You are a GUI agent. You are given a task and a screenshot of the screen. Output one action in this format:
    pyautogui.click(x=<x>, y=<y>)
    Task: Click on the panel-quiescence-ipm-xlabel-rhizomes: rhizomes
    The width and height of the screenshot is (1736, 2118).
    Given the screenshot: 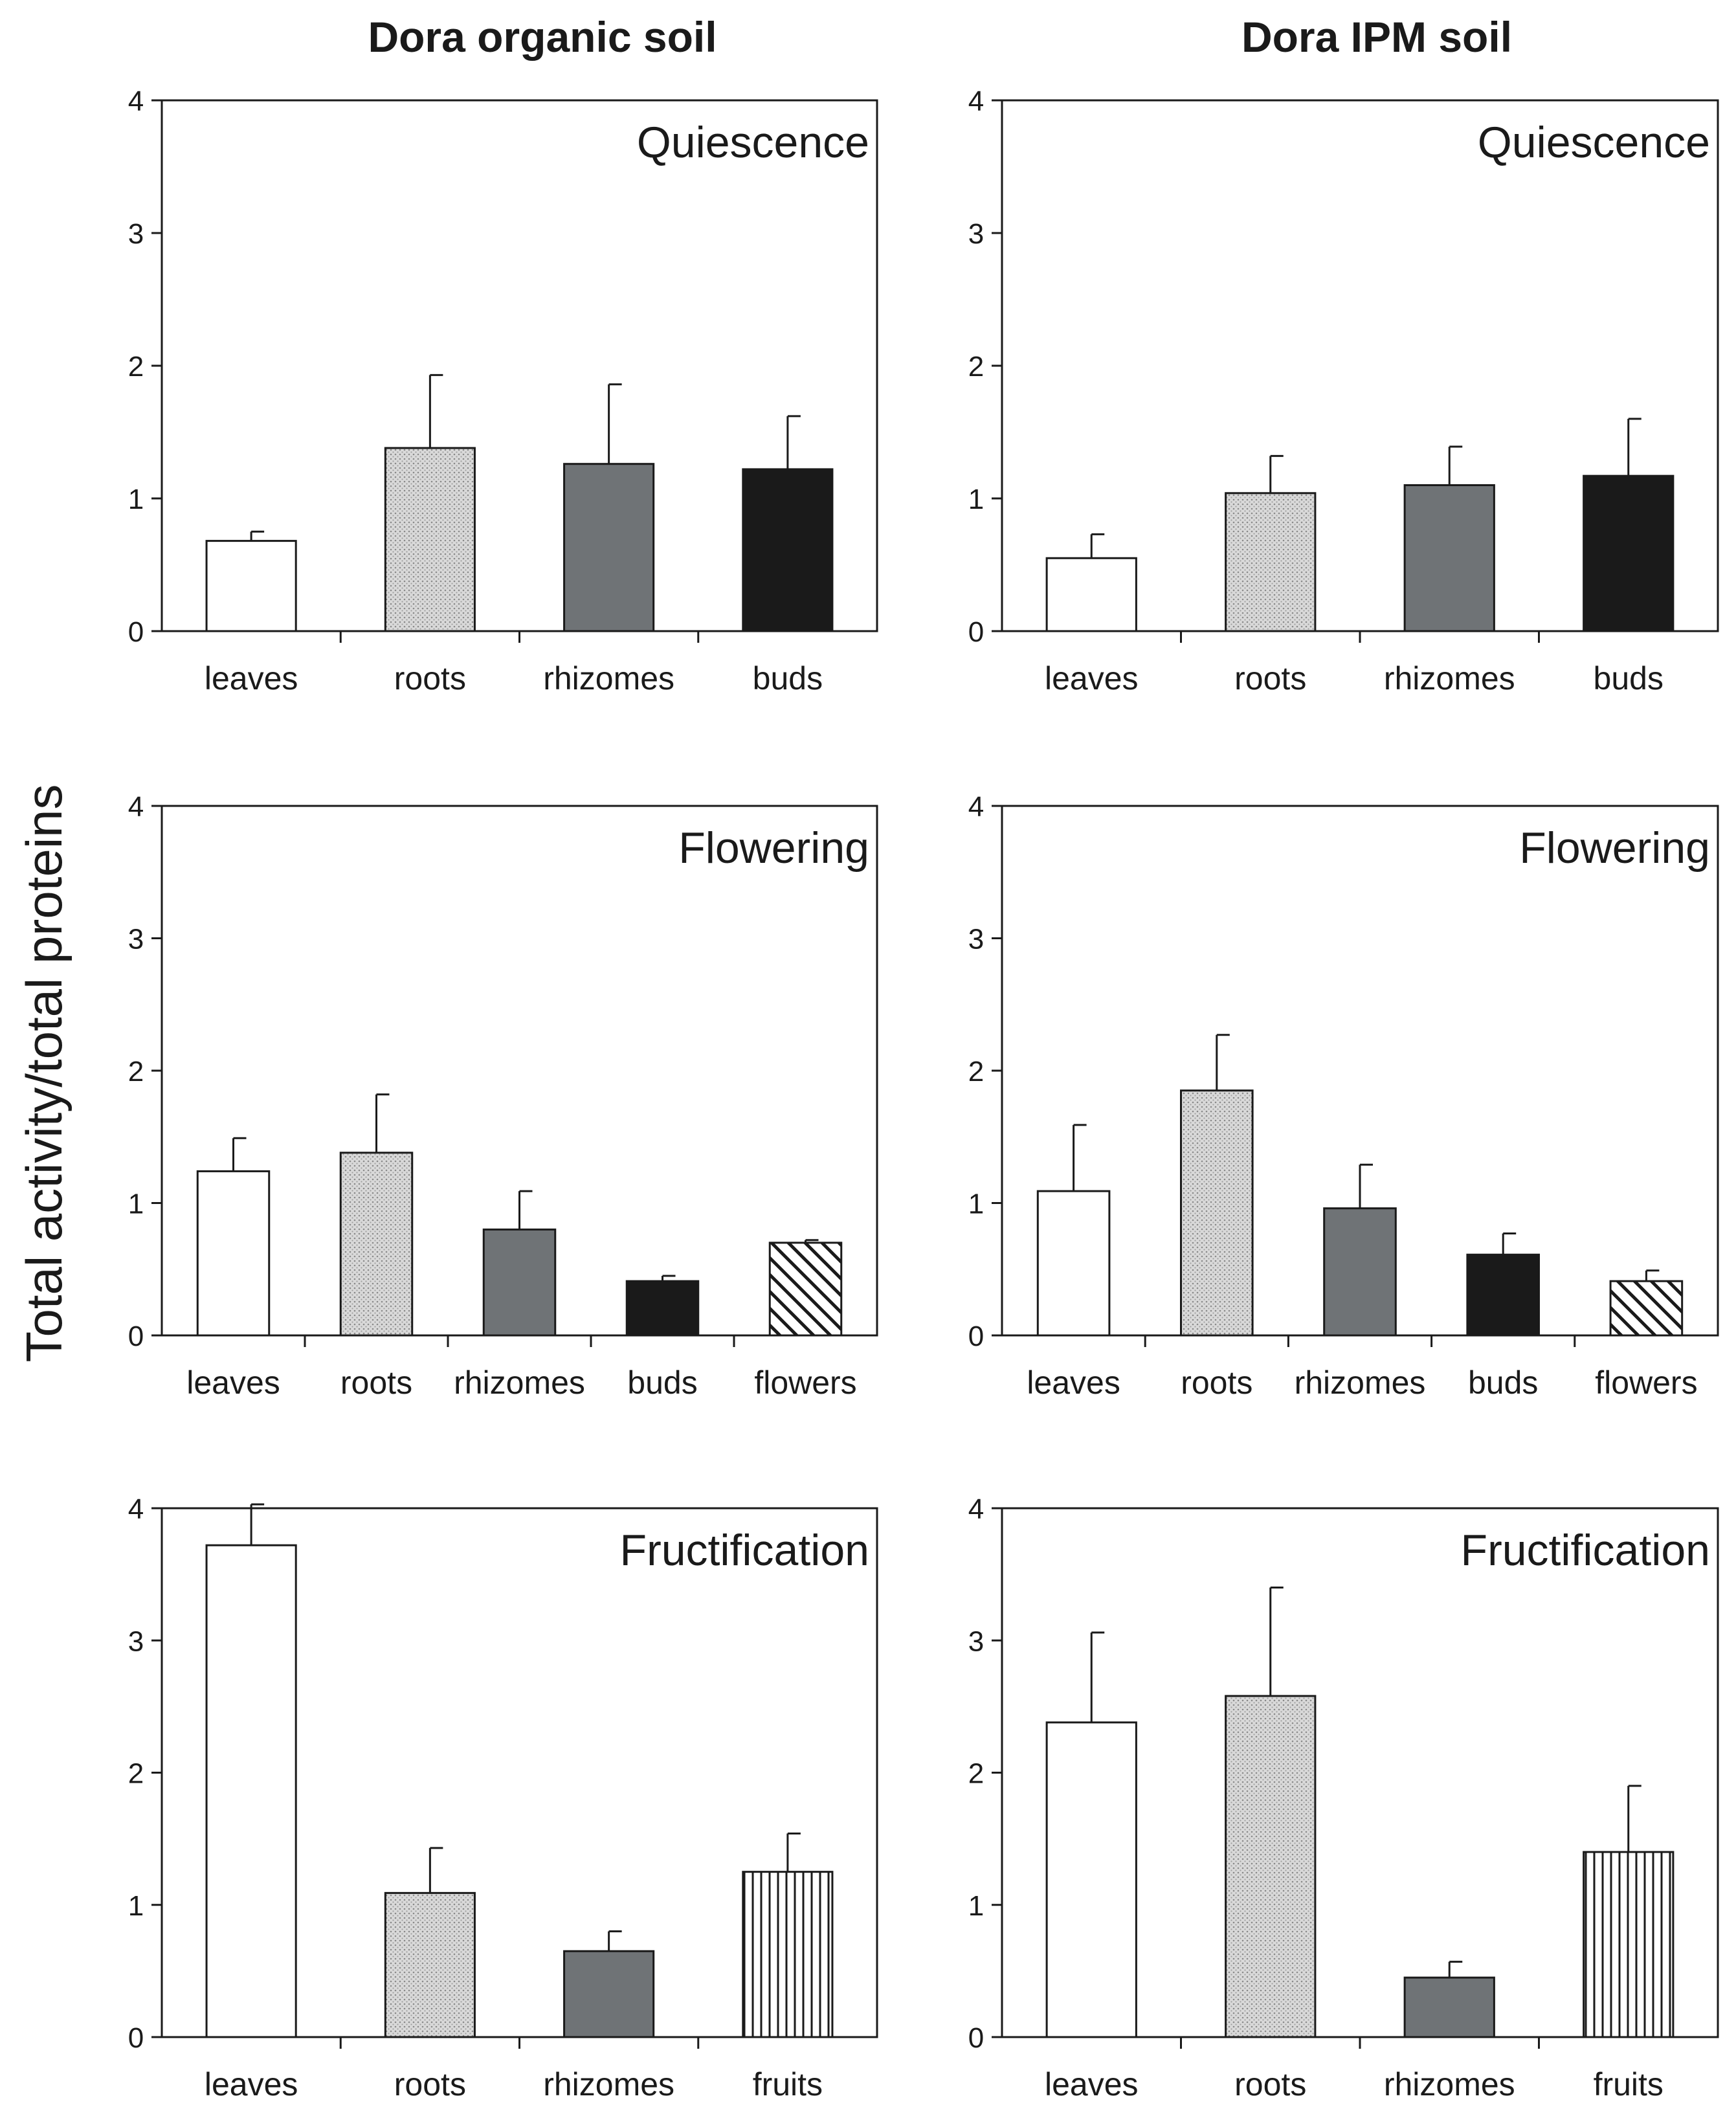 What is the action you would take?
    pyautogui.click(x=1449, y=678)
    